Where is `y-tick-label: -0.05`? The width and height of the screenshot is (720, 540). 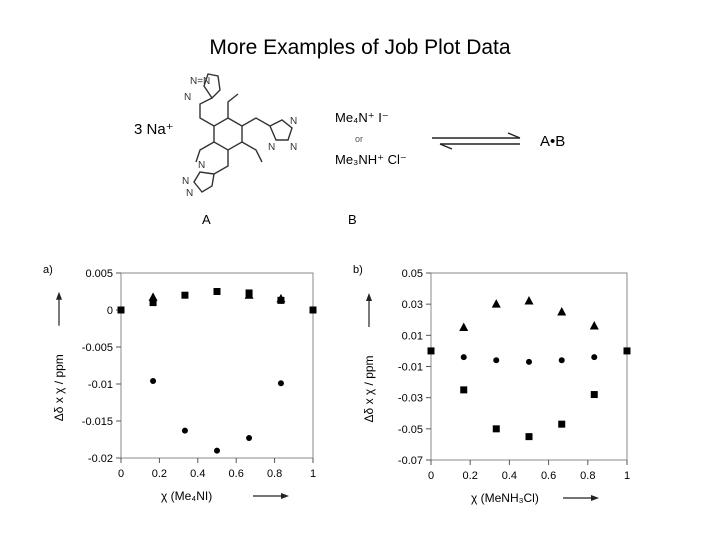
y-tick-label: -0.05 is located at coordinates (410, 430).